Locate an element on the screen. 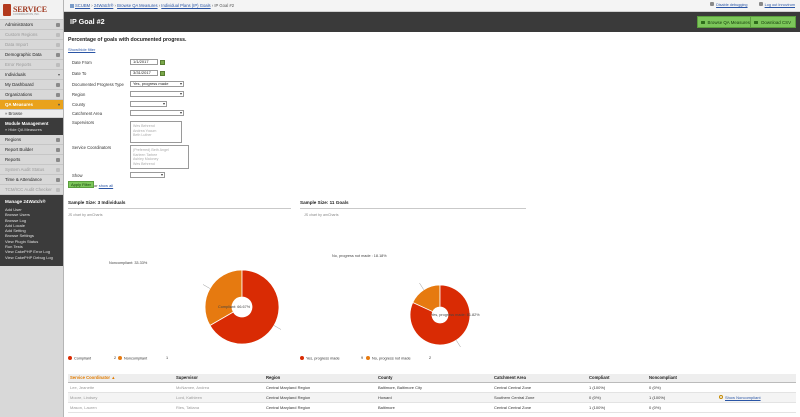 Image resolution: width=800 pixels, height=417 pixels. disable-debugging-link: Disable debugging is located at coordinates (729, 4).